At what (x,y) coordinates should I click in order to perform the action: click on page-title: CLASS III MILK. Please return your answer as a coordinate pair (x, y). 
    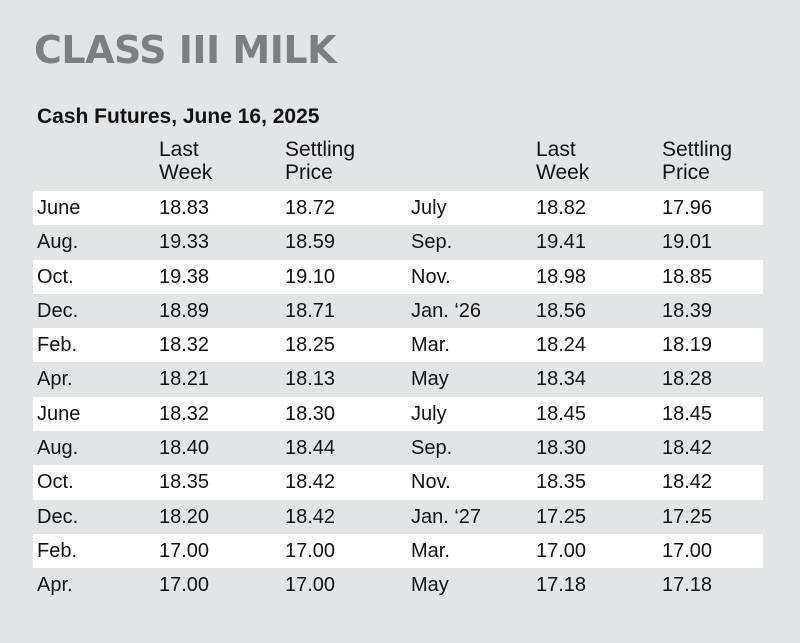
    Looking at the image, I should click on (185, 50).